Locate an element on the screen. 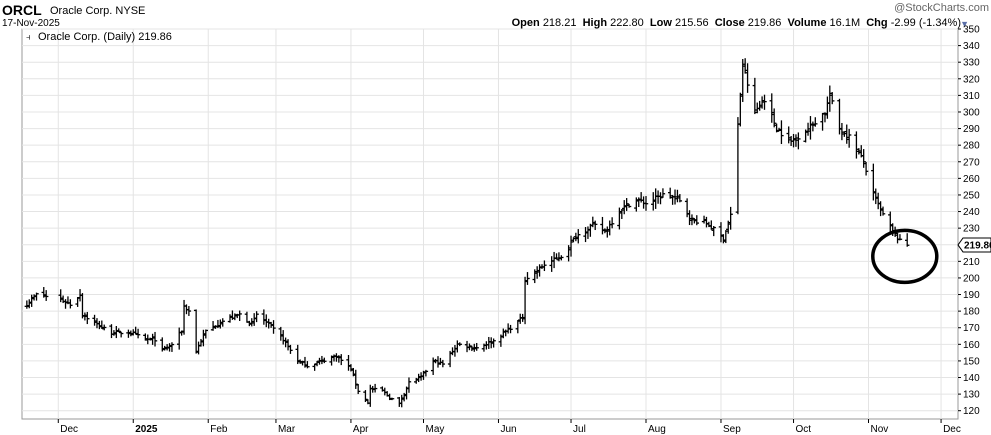 The height and width of the screenshot is (435, 991). low-label: Low is located at coordinates (660, 23).